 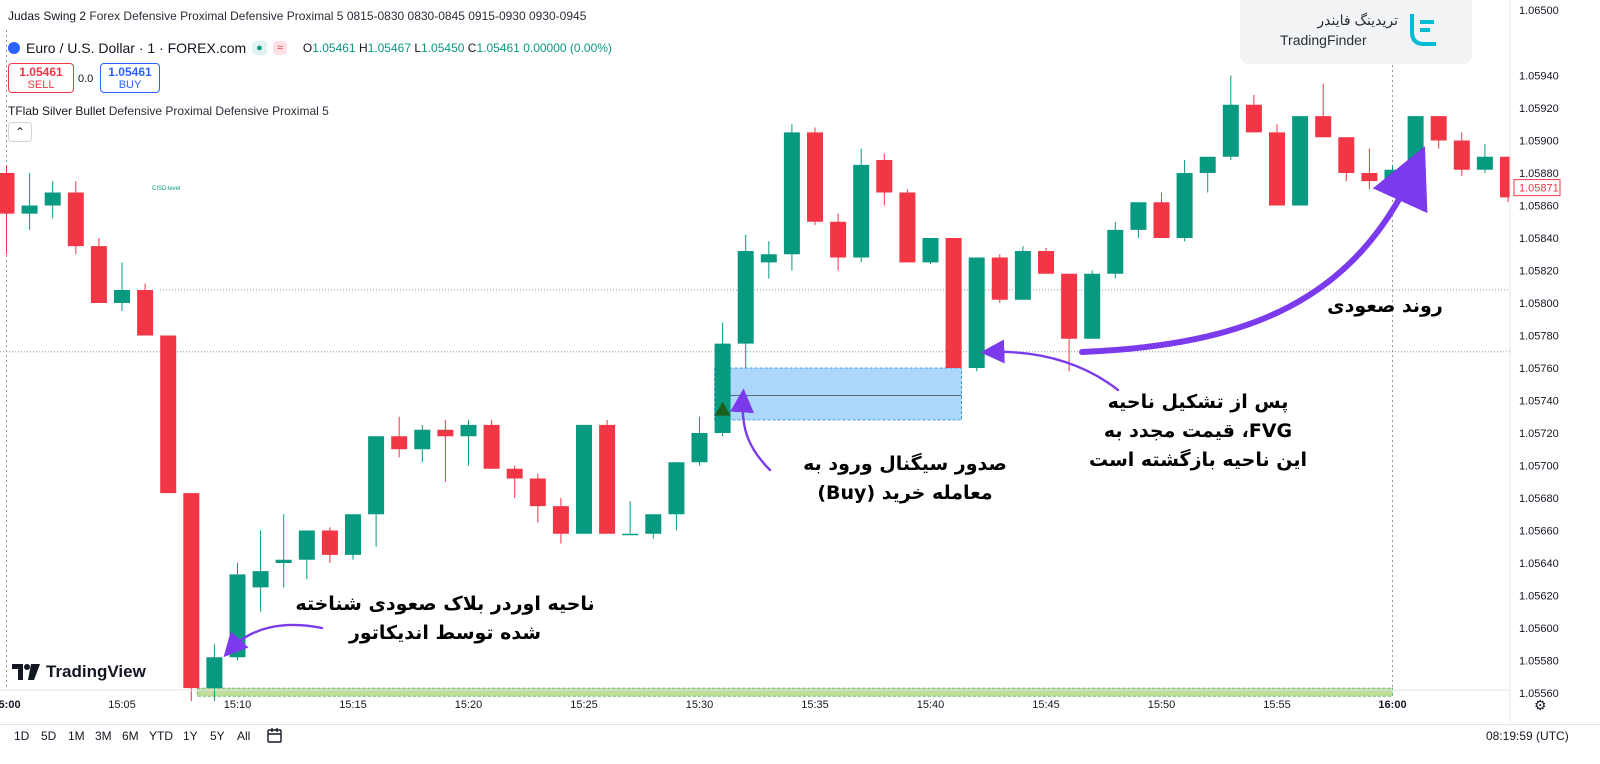 What do you see at coordinates (815, 705) in the screenshot?
I see `time-tick-7: 15:35` at bounding box center [815, 705].